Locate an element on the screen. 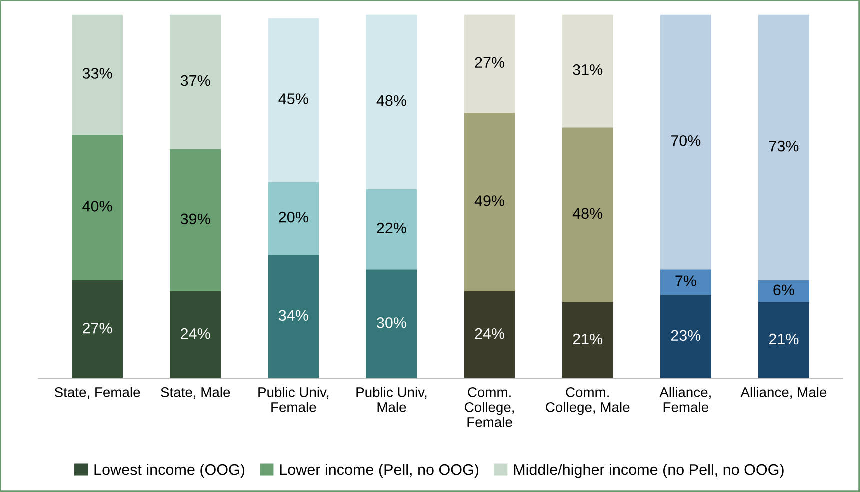 The image size is (860, 492). x-tick-label: Public Univ, Male is located at coordinates (391, 399).